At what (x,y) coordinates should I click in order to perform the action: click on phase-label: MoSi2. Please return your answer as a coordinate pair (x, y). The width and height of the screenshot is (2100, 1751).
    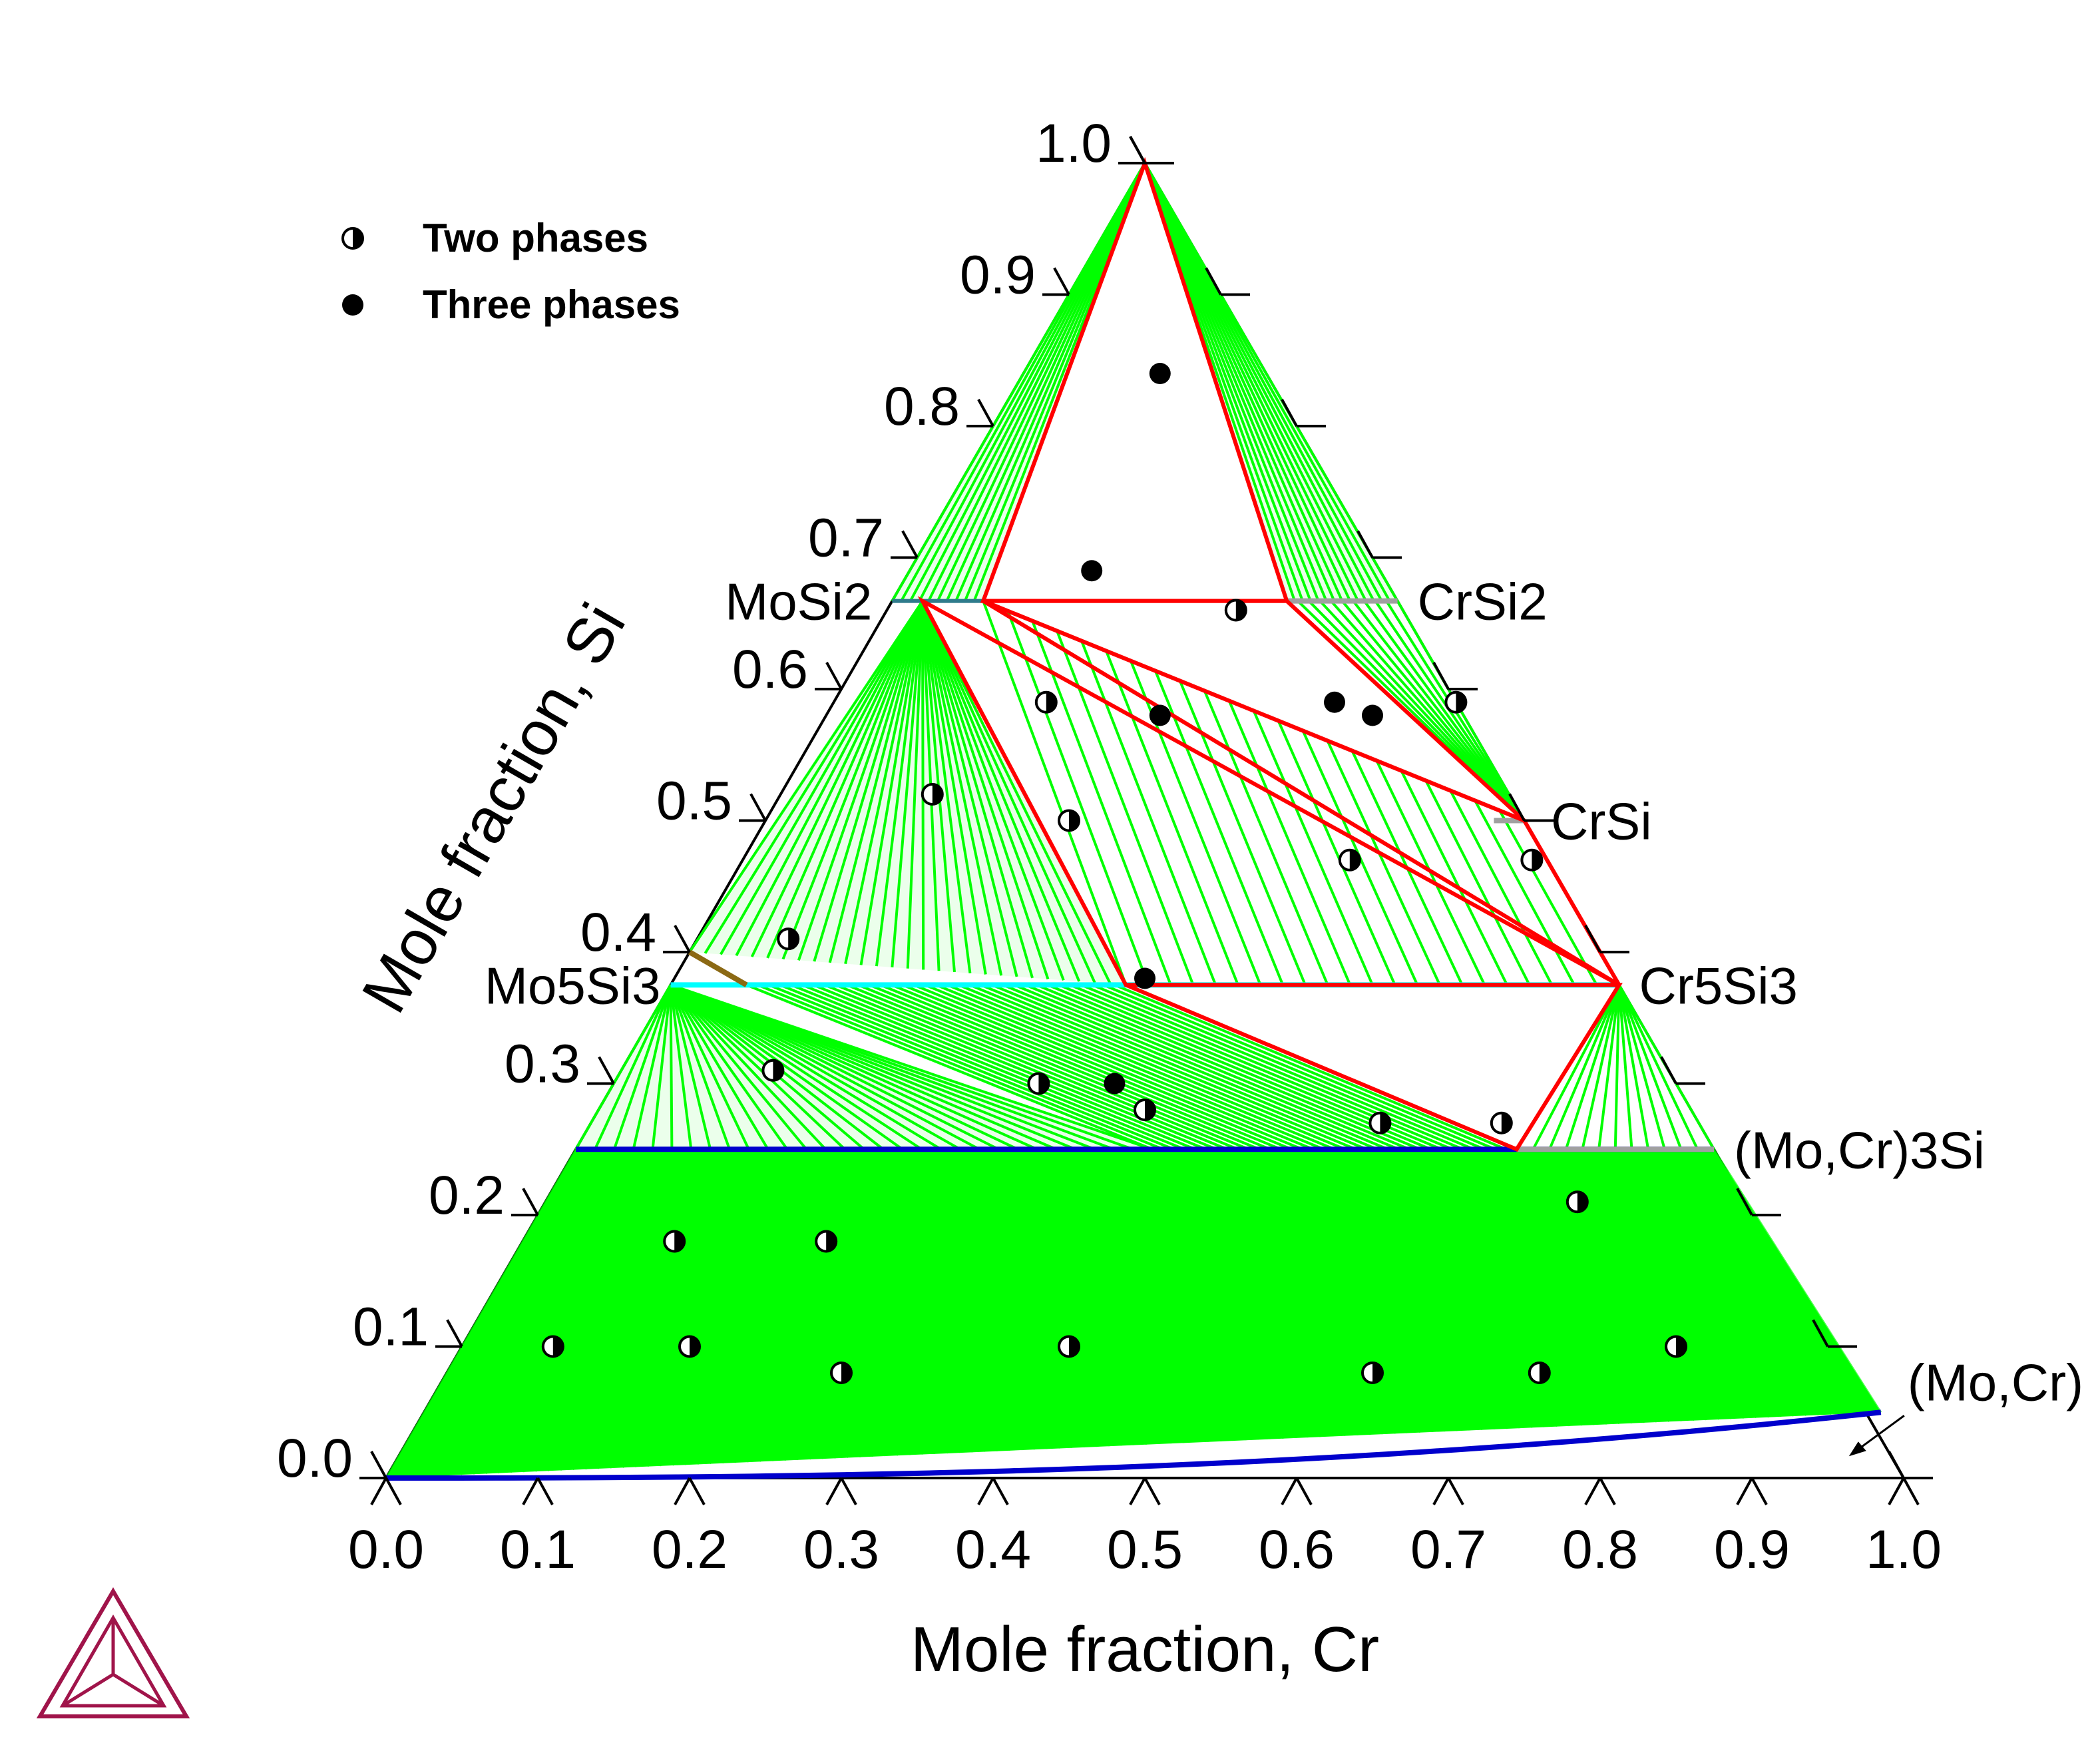
    Looking at the image, I should click on (798, 602).